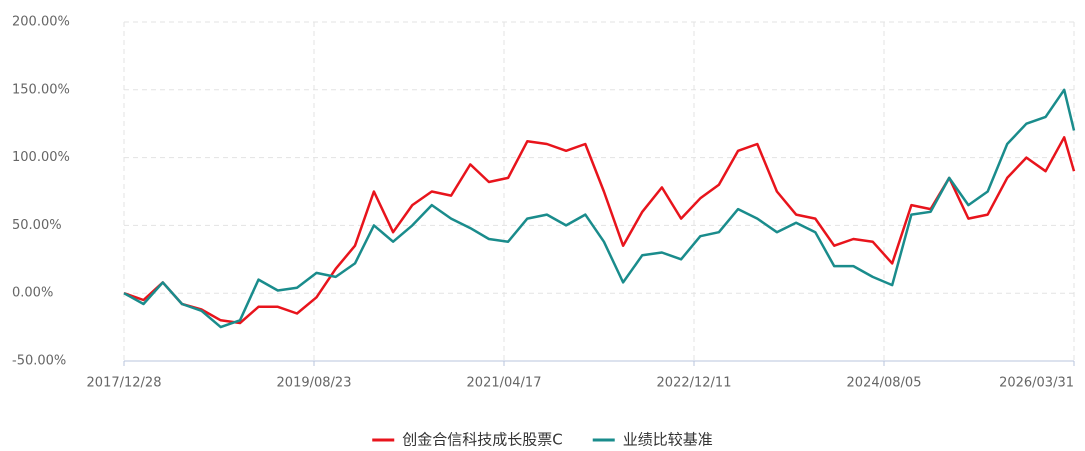 The width and height of the screenshot is (1085, 451). What do you see at coordinates (694, 383) in the screenshot?
I see `x-tick-label: 2022/12/11` at bounding box center [694, 383].